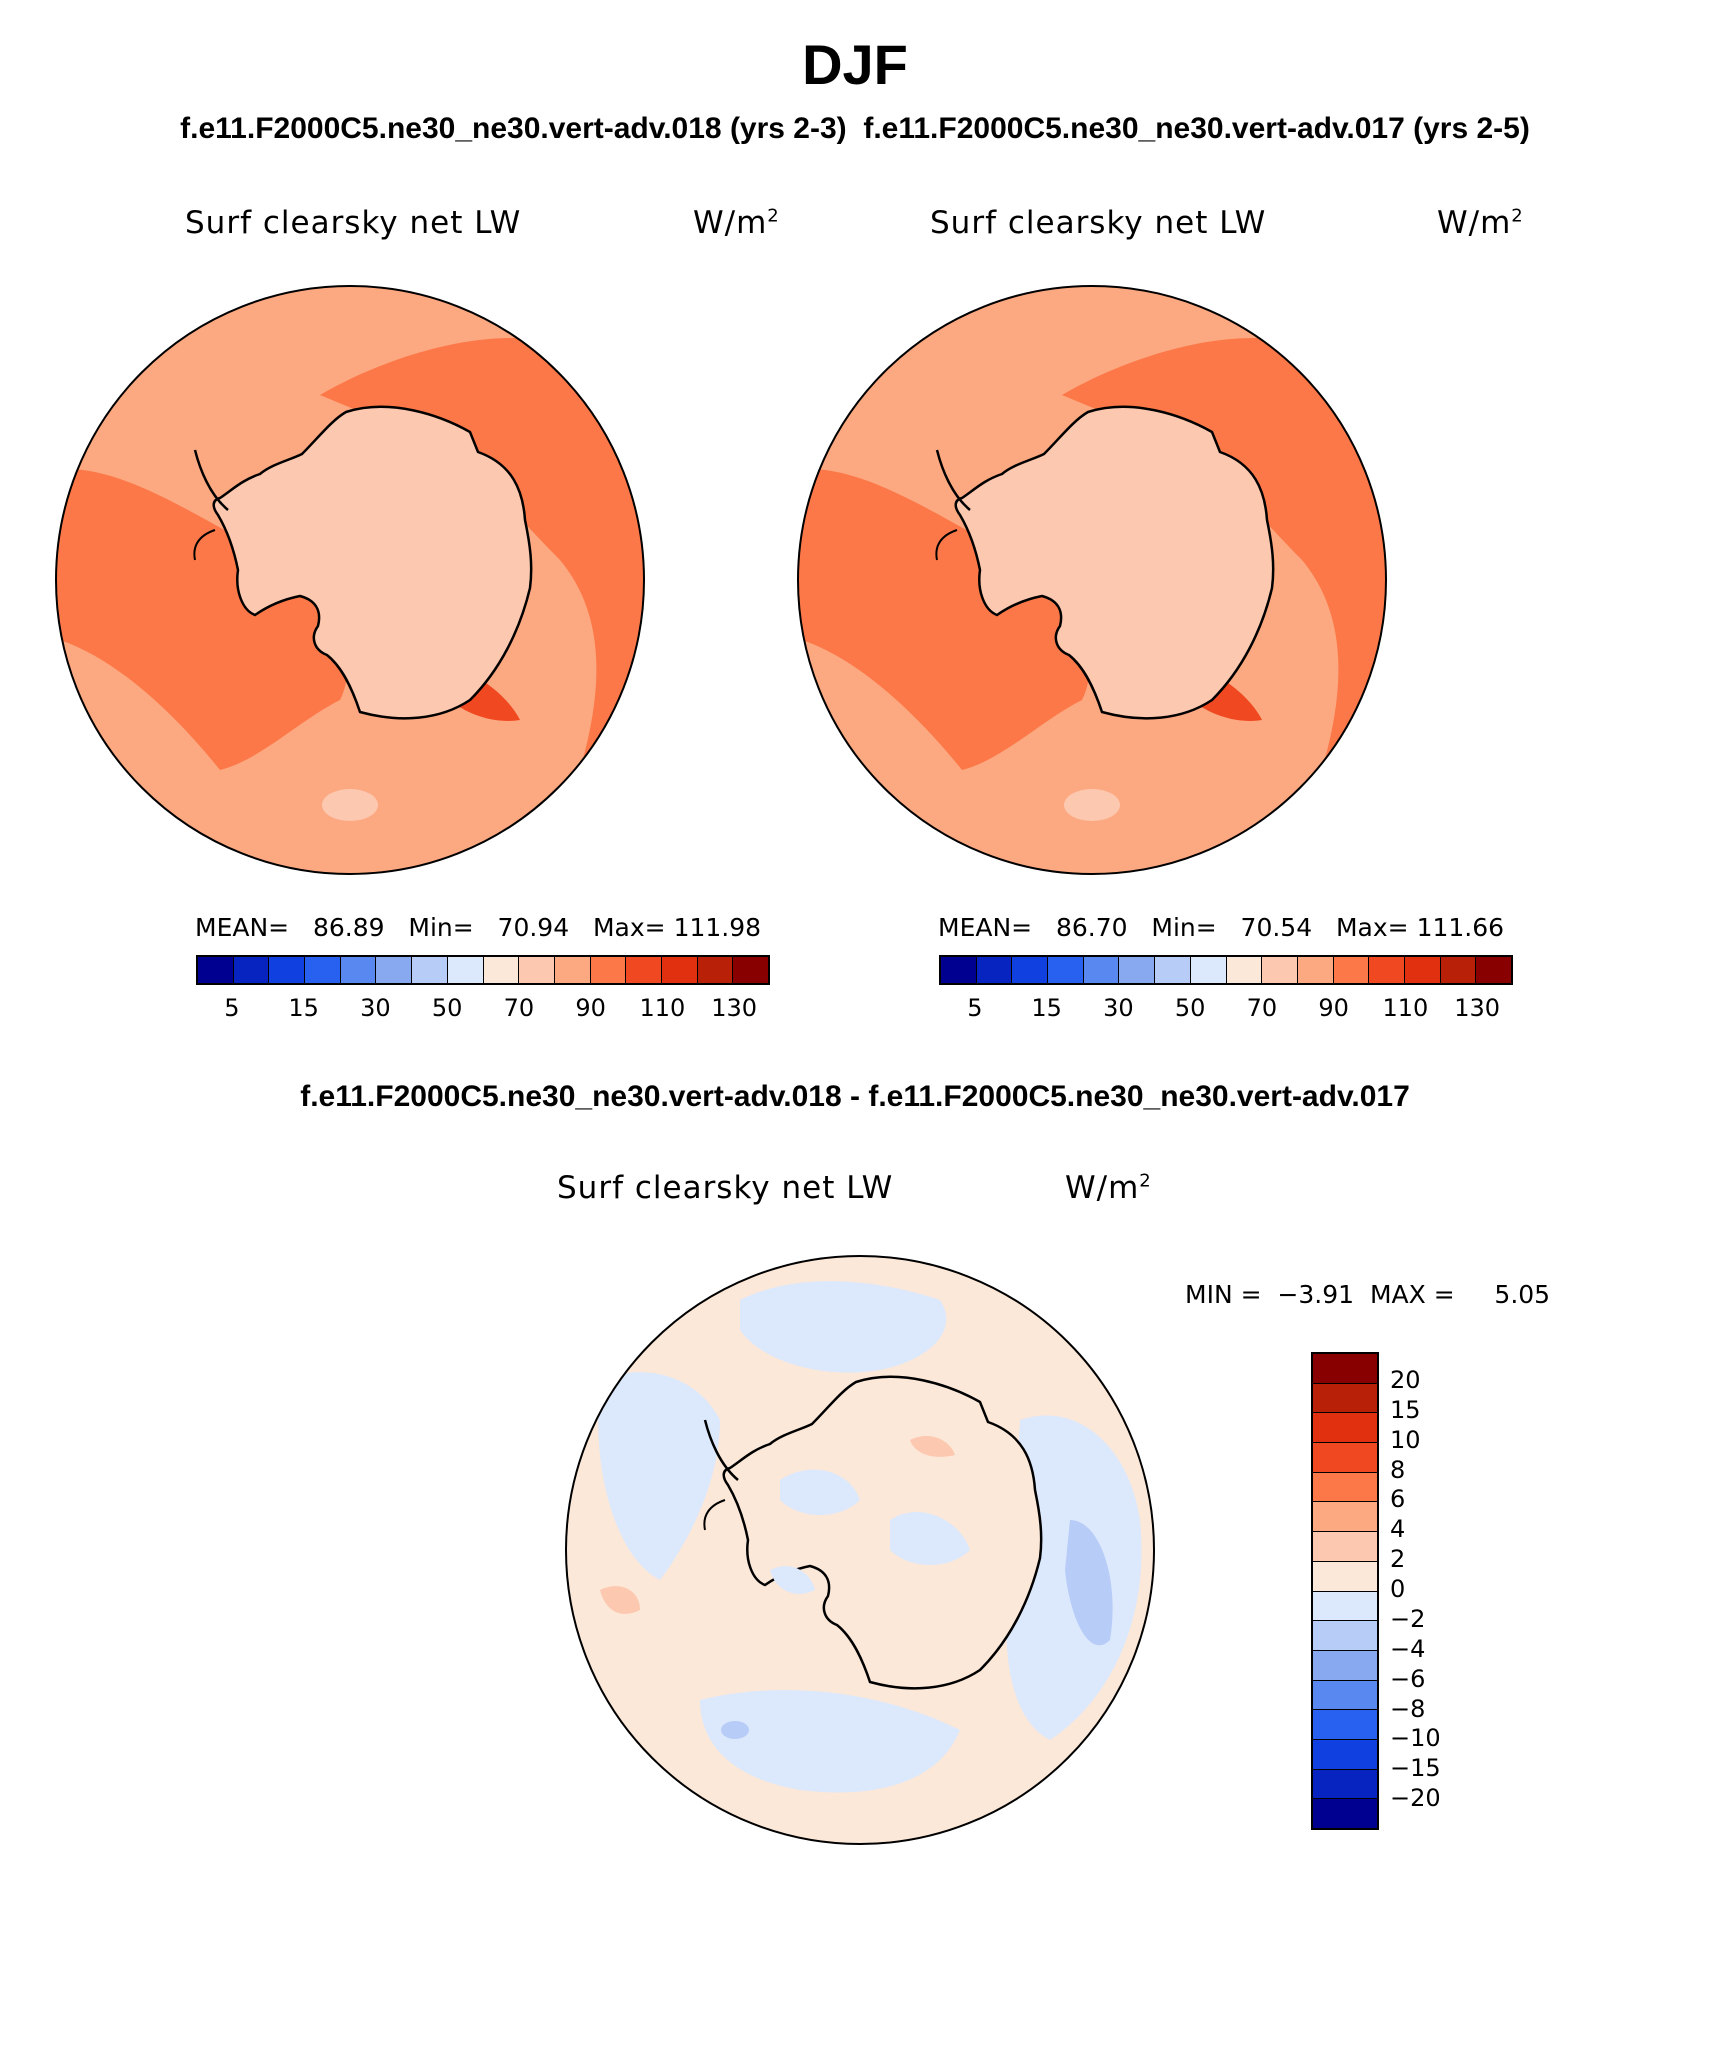 The image size is (1710, 2061). I want to click on colorbar-tick-label: −20, so click(1415, 1798).